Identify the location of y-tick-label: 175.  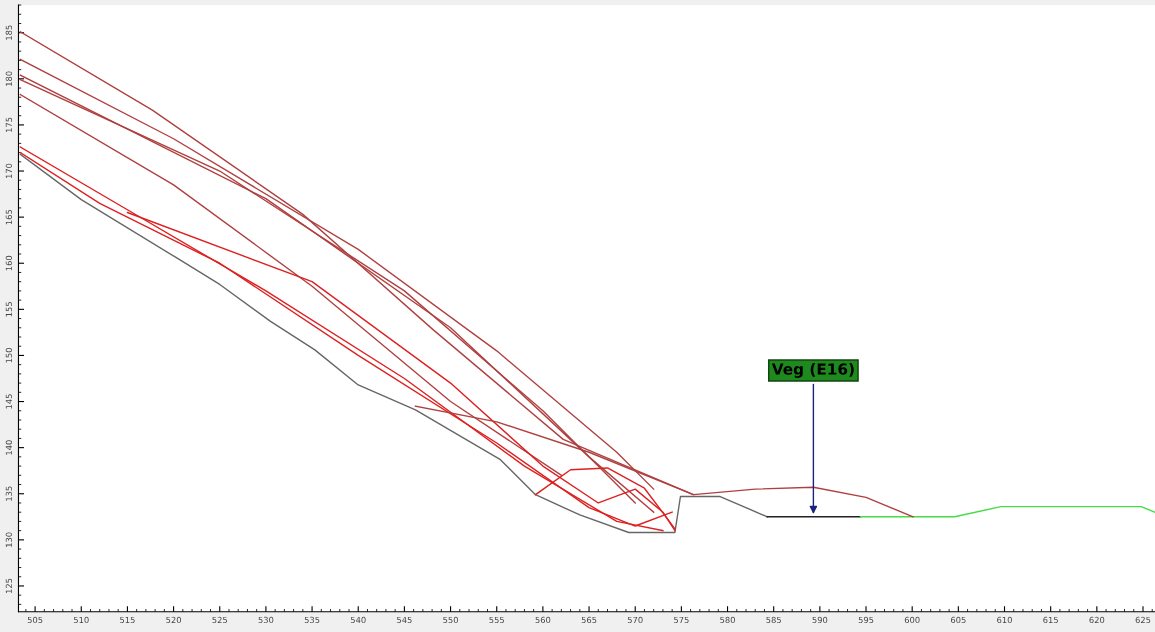
(8, 124).